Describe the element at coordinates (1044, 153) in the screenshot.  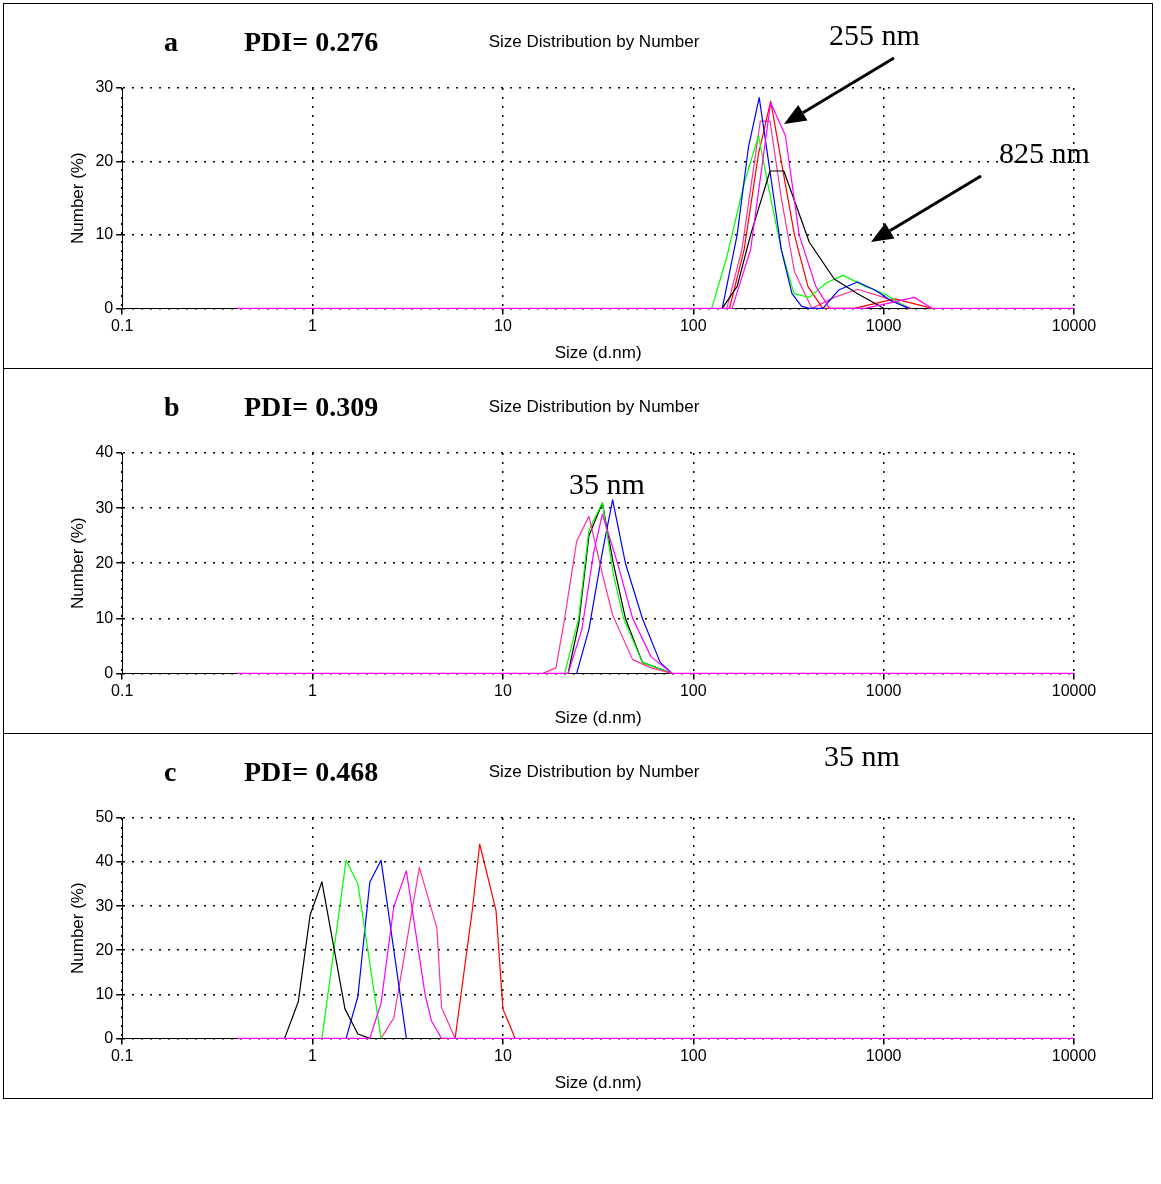
I see `annotation: 825 nm` at that location.